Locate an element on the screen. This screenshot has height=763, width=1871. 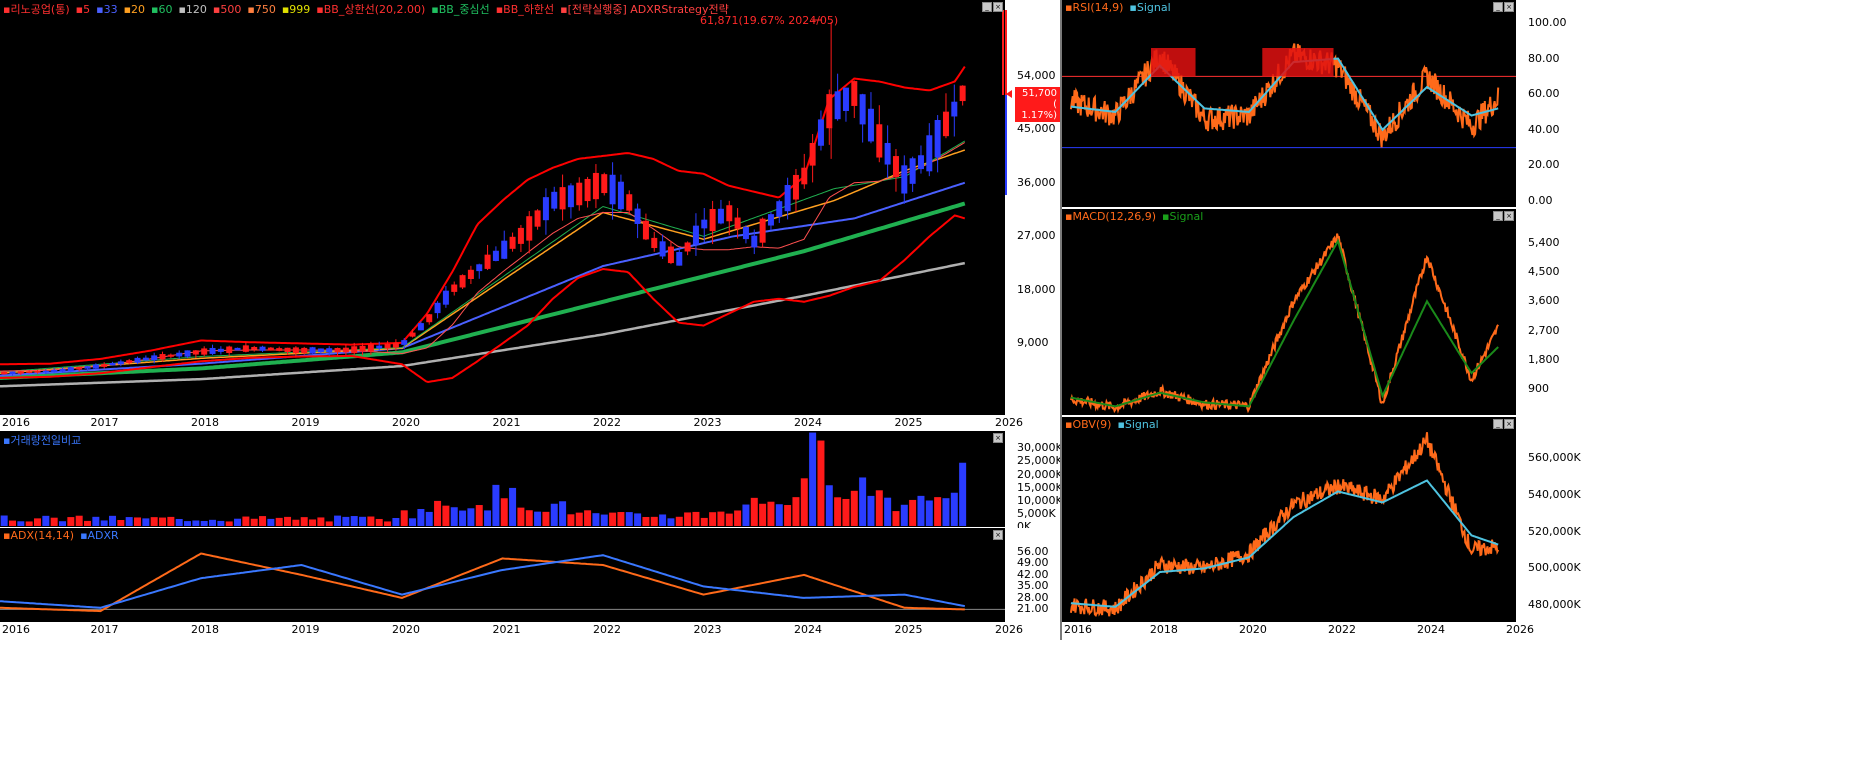
macd-legend: ▪MACD(12,26,9) ▪Signal is located at coordinates (1137, 216).